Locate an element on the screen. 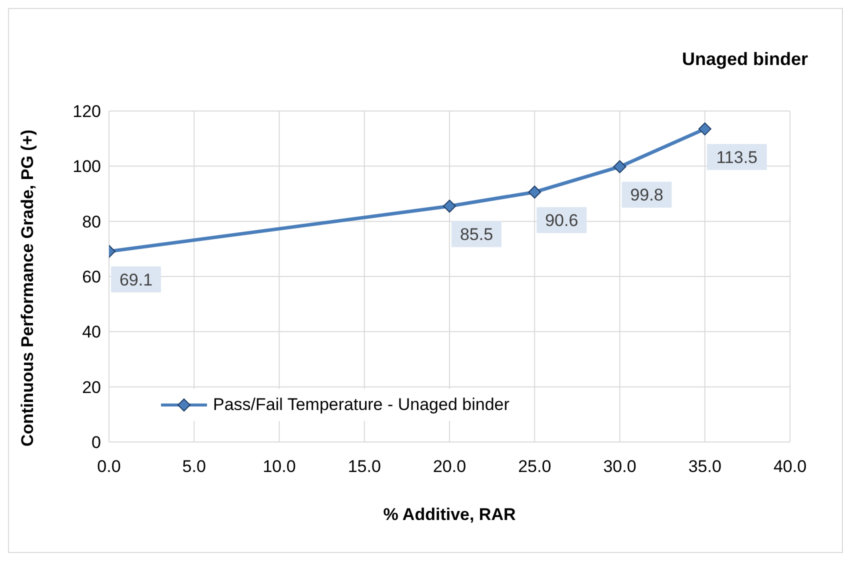 The height and width of the screenshot is (561, 843). y-tick-label: 20 is located at coordinates (91, 387).